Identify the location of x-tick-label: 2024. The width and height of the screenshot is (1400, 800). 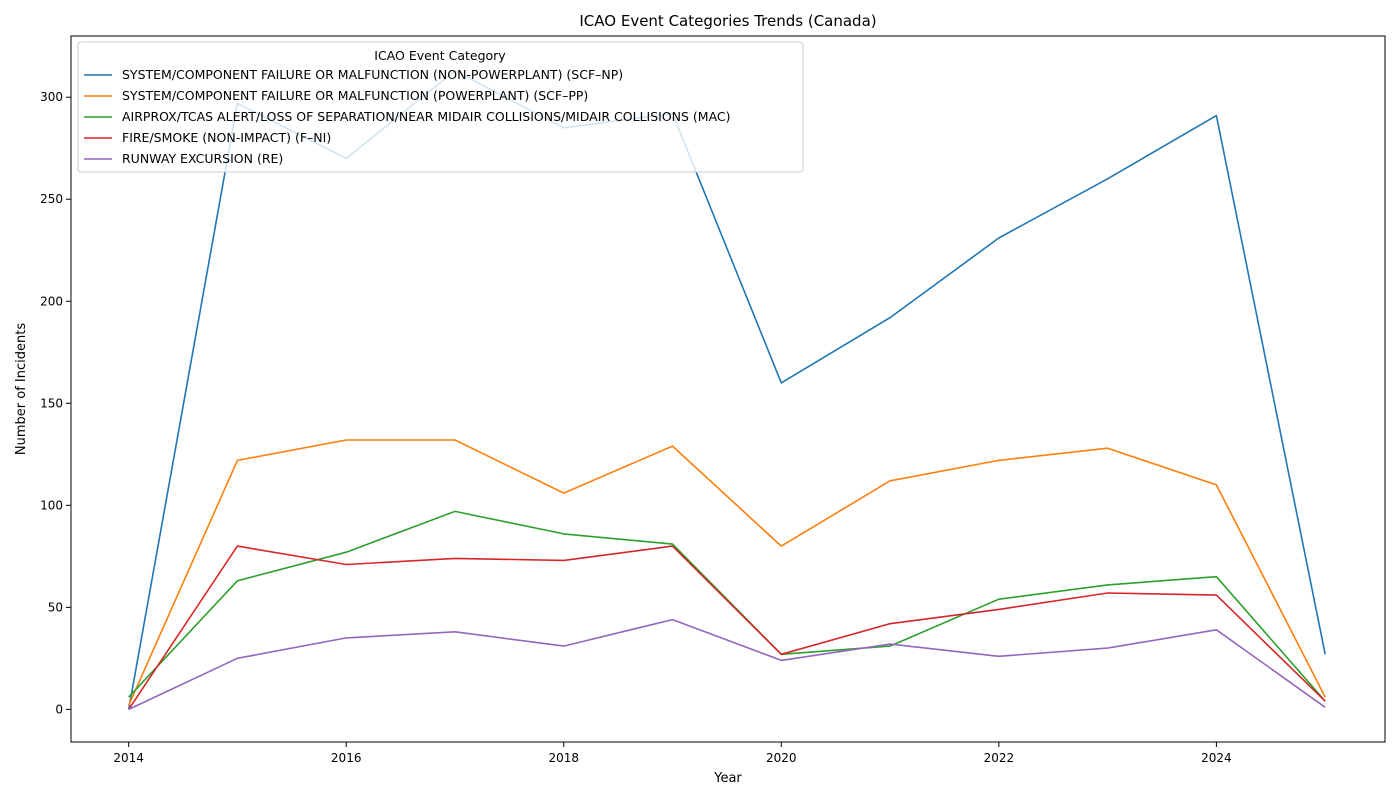
(1216, 758).